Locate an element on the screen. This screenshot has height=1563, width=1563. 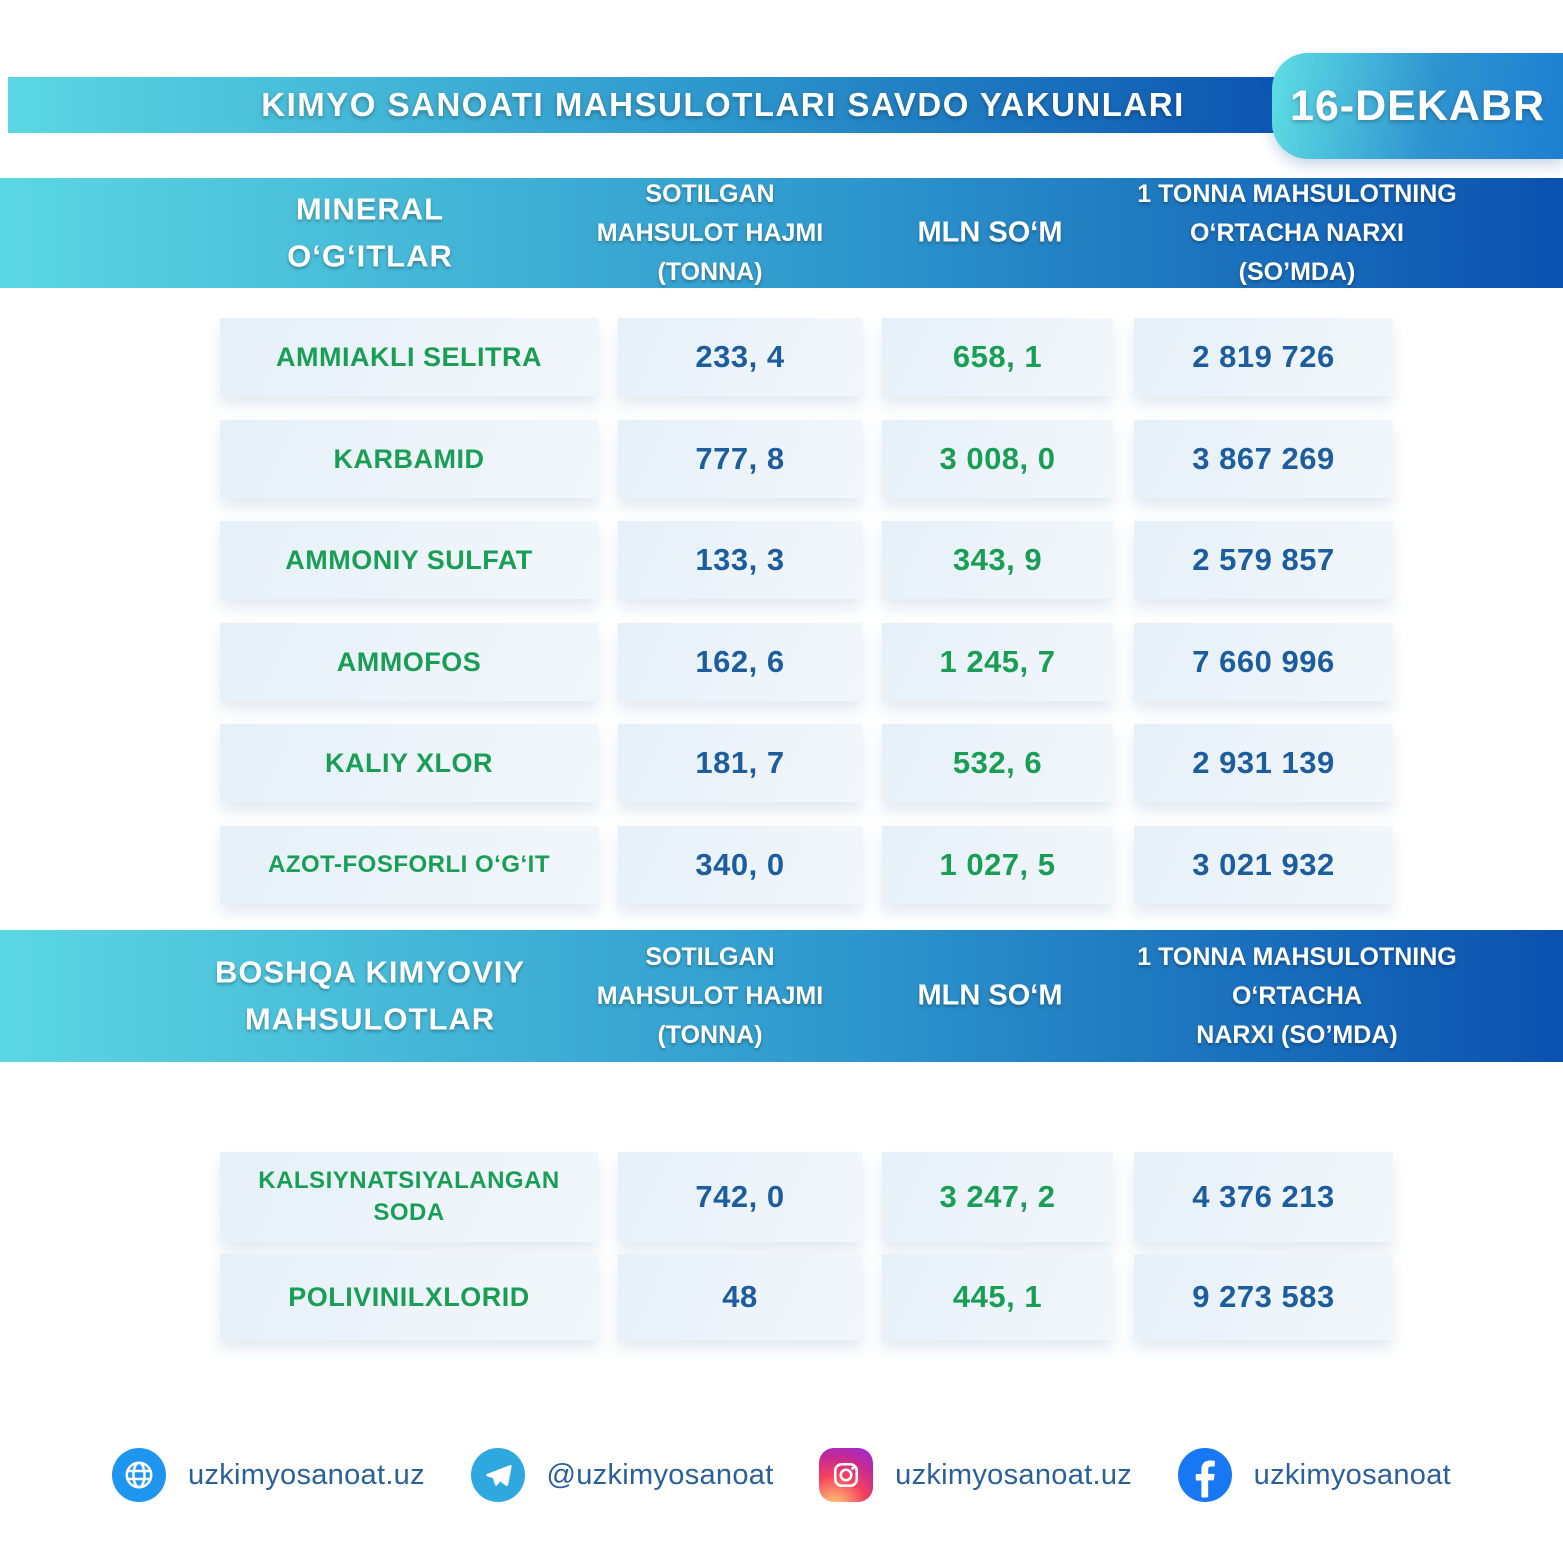
mln-som-cell: 3 247, 2 is located at coordinates (997, 1197).